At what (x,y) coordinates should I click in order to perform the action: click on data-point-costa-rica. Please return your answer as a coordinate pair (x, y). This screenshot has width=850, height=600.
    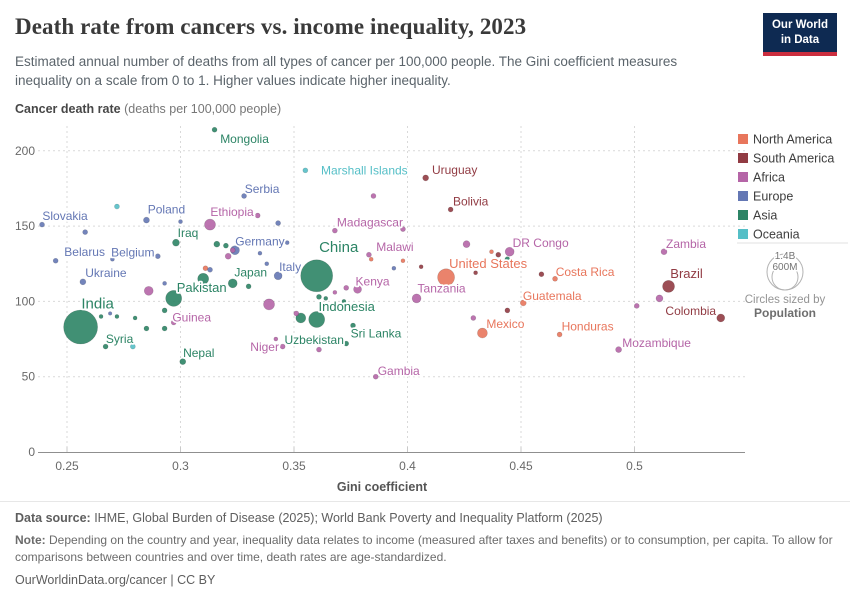
    Looking at the image, I should click on (555, 279).